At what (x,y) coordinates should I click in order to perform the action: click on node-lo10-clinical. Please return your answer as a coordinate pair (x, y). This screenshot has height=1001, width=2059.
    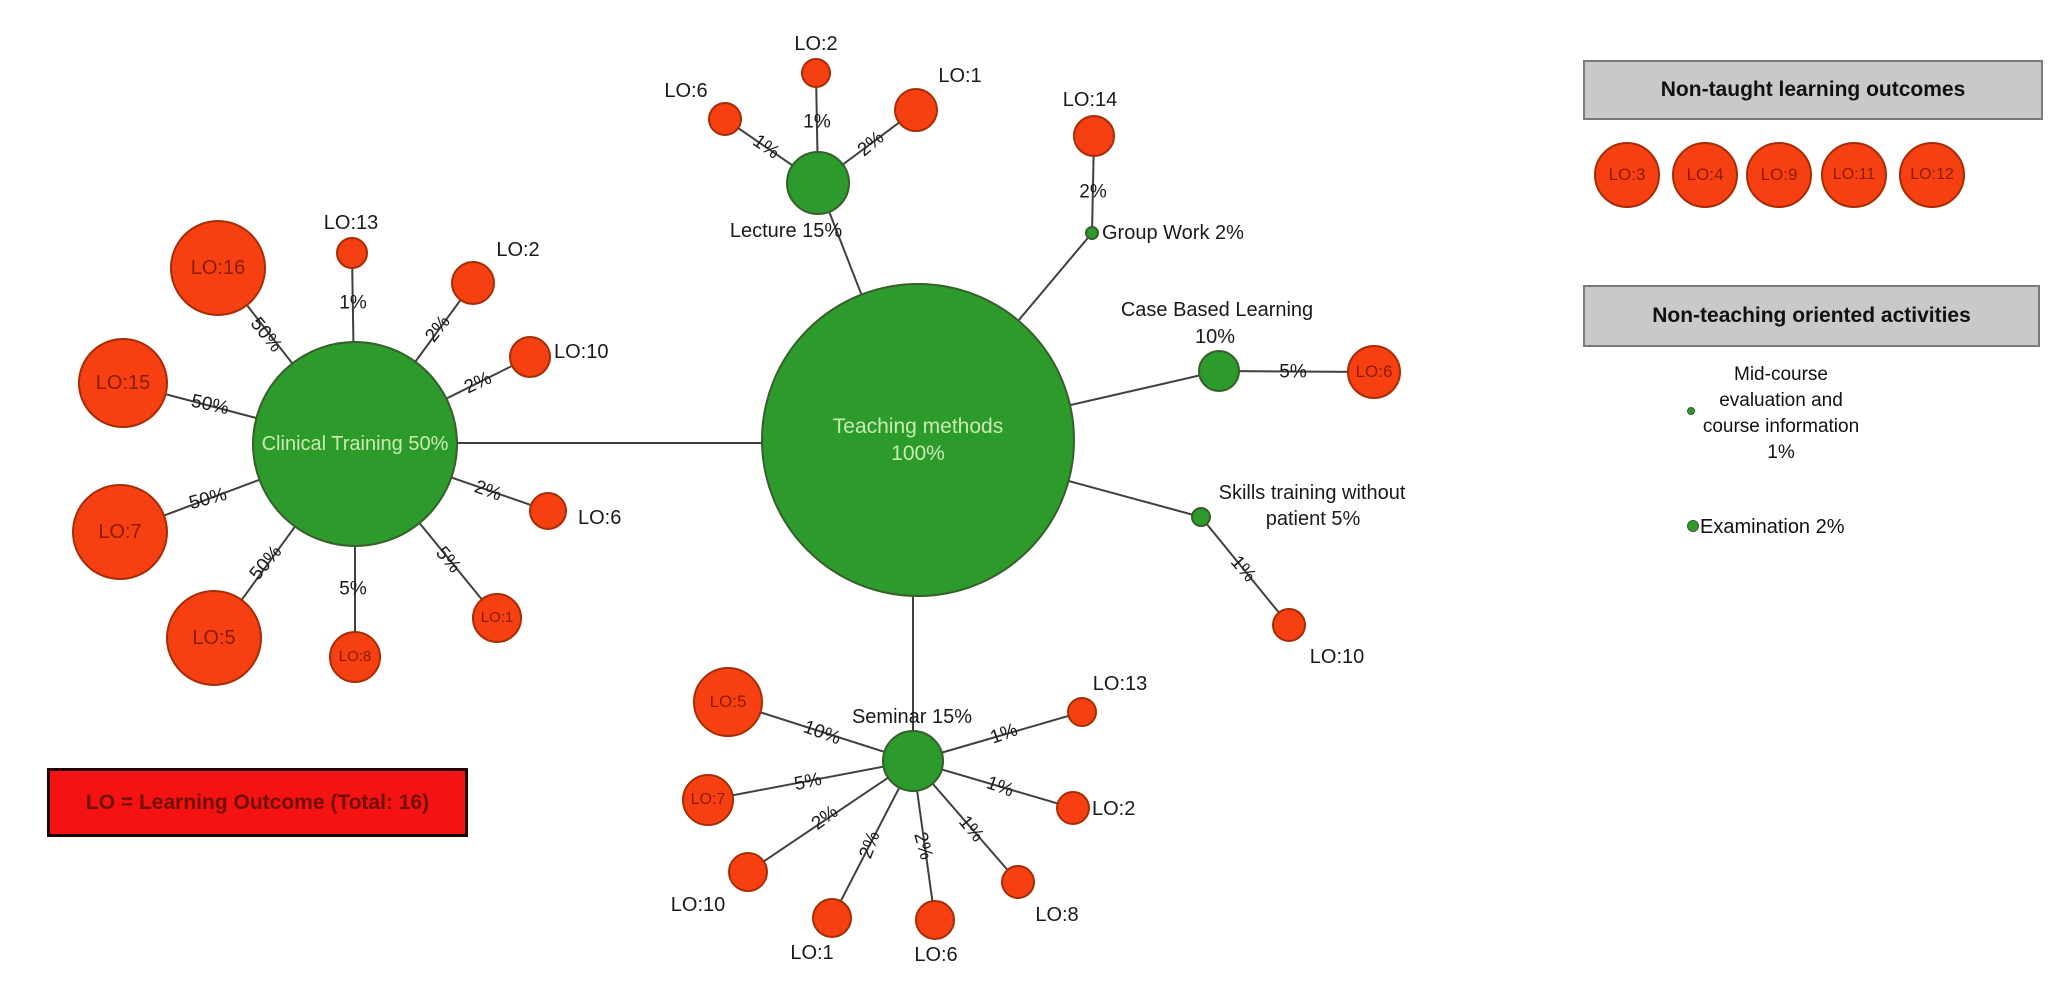
    Looking at the image, I should click on (530, 357).